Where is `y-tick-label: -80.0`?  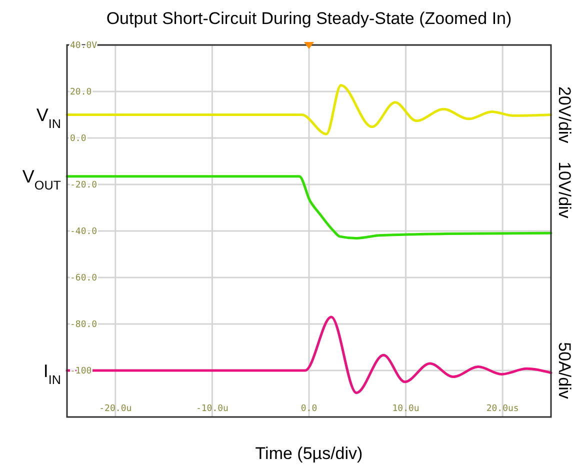 y-tick-label: -80.0 is located at coordinates (84, 325).